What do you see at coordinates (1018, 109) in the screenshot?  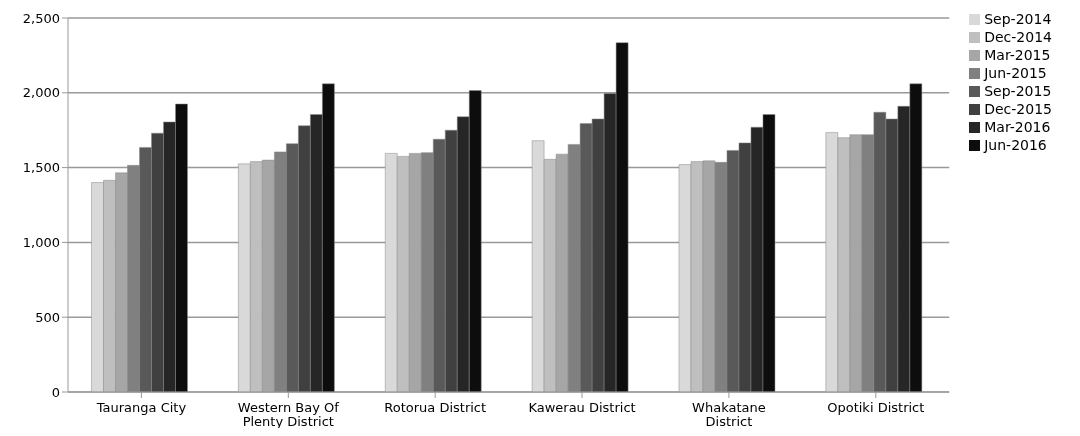 I see `legend-label: Dec-2015` at bounding box center [1018, 109].